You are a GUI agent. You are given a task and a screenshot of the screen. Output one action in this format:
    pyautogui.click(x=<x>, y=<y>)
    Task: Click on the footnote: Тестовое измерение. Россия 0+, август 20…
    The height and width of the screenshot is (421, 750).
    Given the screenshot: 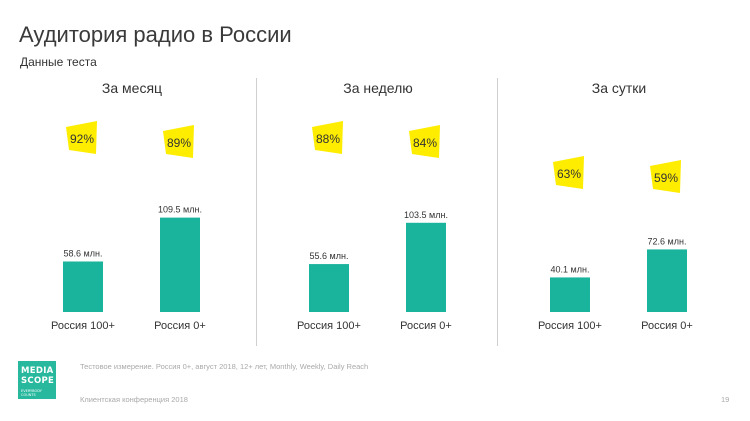 What is the action you would take?
    pyautogui.click(x=224, y=366)
    